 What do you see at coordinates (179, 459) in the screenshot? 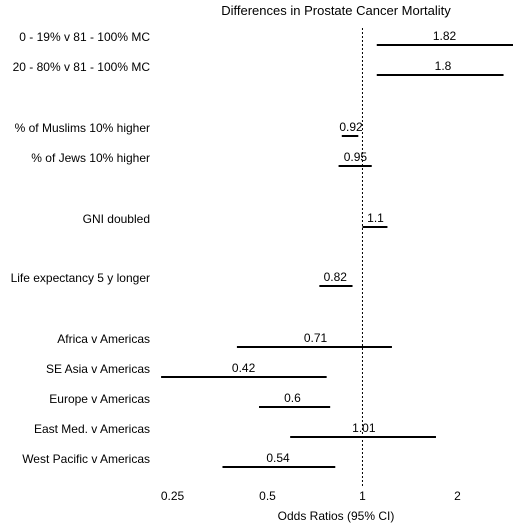
I see `forest-row: West Pacific v Americas 0.54` at bounding box center [179, 459].